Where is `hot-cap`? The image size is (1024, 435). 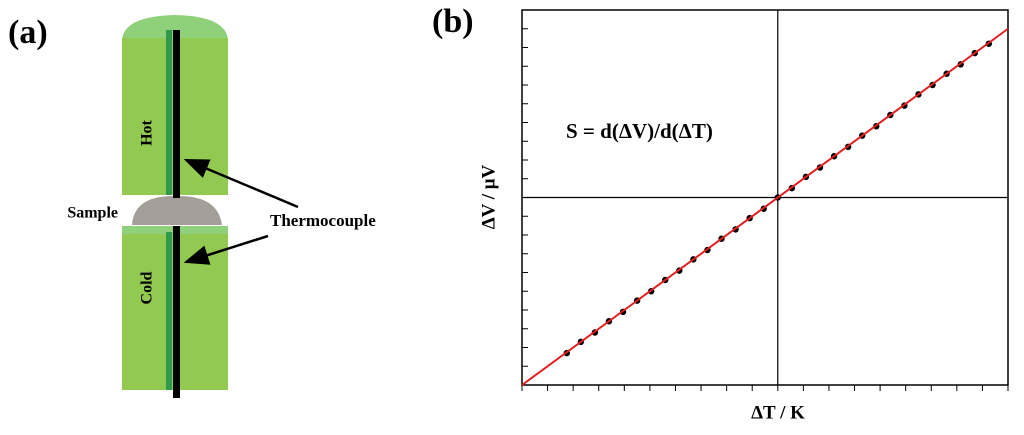 hot-cap is located at coordinates (175, 27).